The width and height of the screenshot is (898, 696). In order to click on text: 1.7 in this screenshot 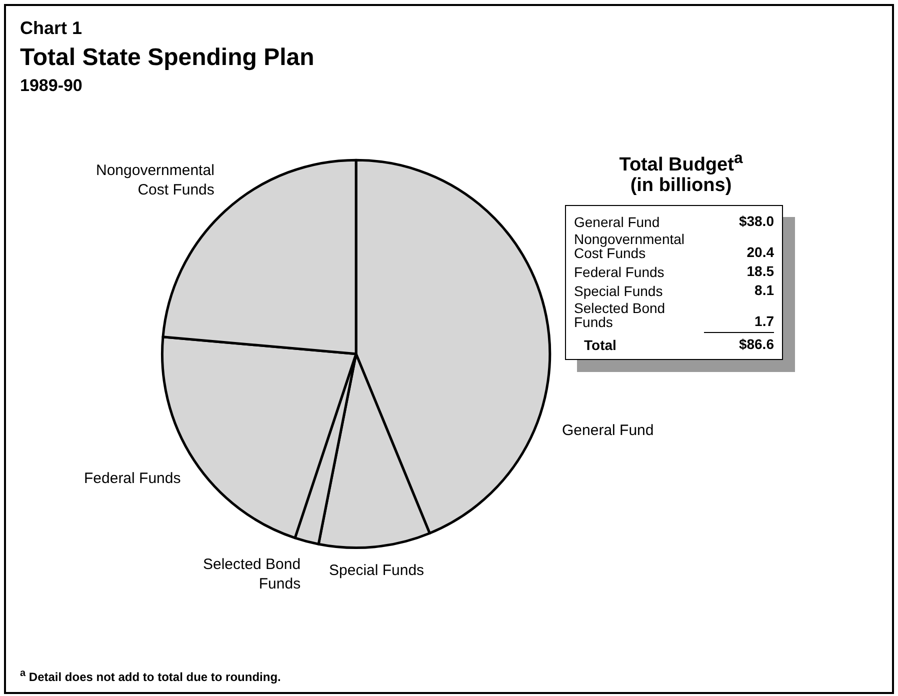, I will do `click(764, 321)`.